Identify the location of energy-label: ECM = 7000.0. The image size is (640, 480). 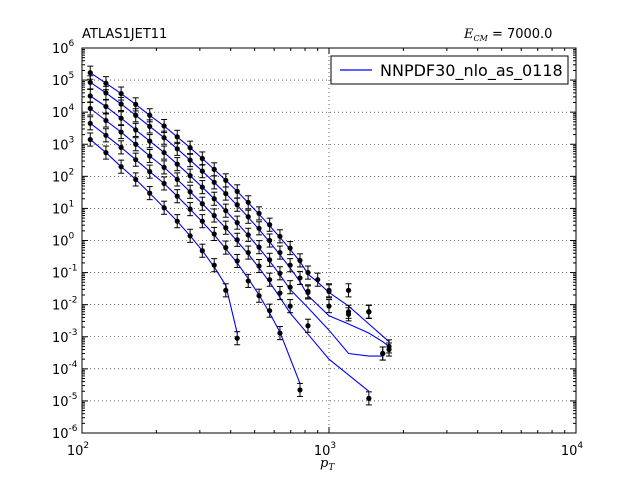
(507, 35).